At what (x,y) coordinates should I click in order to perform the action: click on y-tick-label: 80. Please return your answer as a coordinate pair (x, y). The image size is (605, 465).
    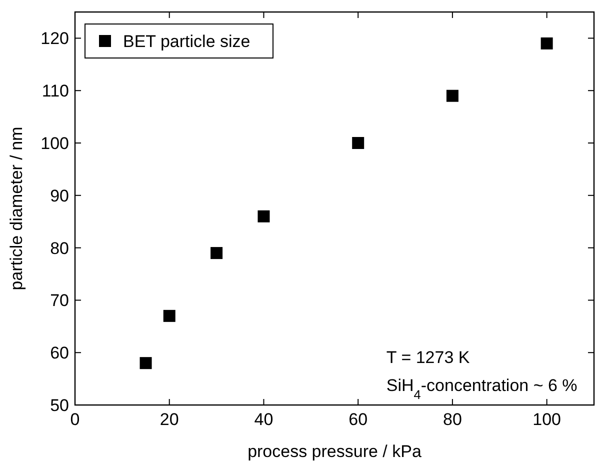
    Looking at the image, I should click on (59, 248).